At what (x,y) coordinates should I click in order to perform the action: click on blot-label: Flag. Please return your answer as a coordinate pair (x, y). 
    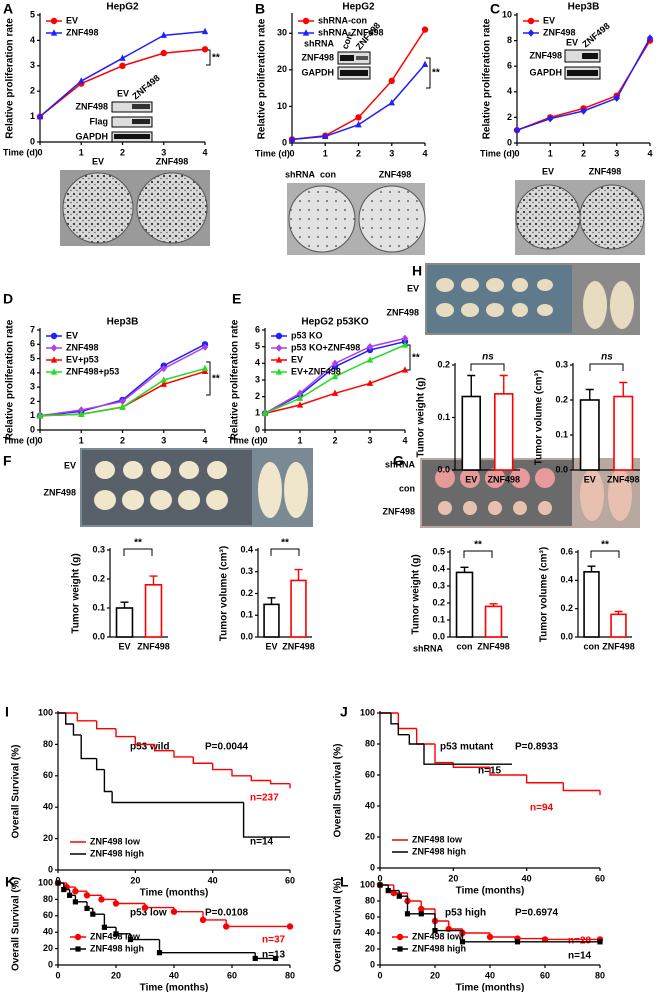
    Looking at the image, I should click on (98, 121).